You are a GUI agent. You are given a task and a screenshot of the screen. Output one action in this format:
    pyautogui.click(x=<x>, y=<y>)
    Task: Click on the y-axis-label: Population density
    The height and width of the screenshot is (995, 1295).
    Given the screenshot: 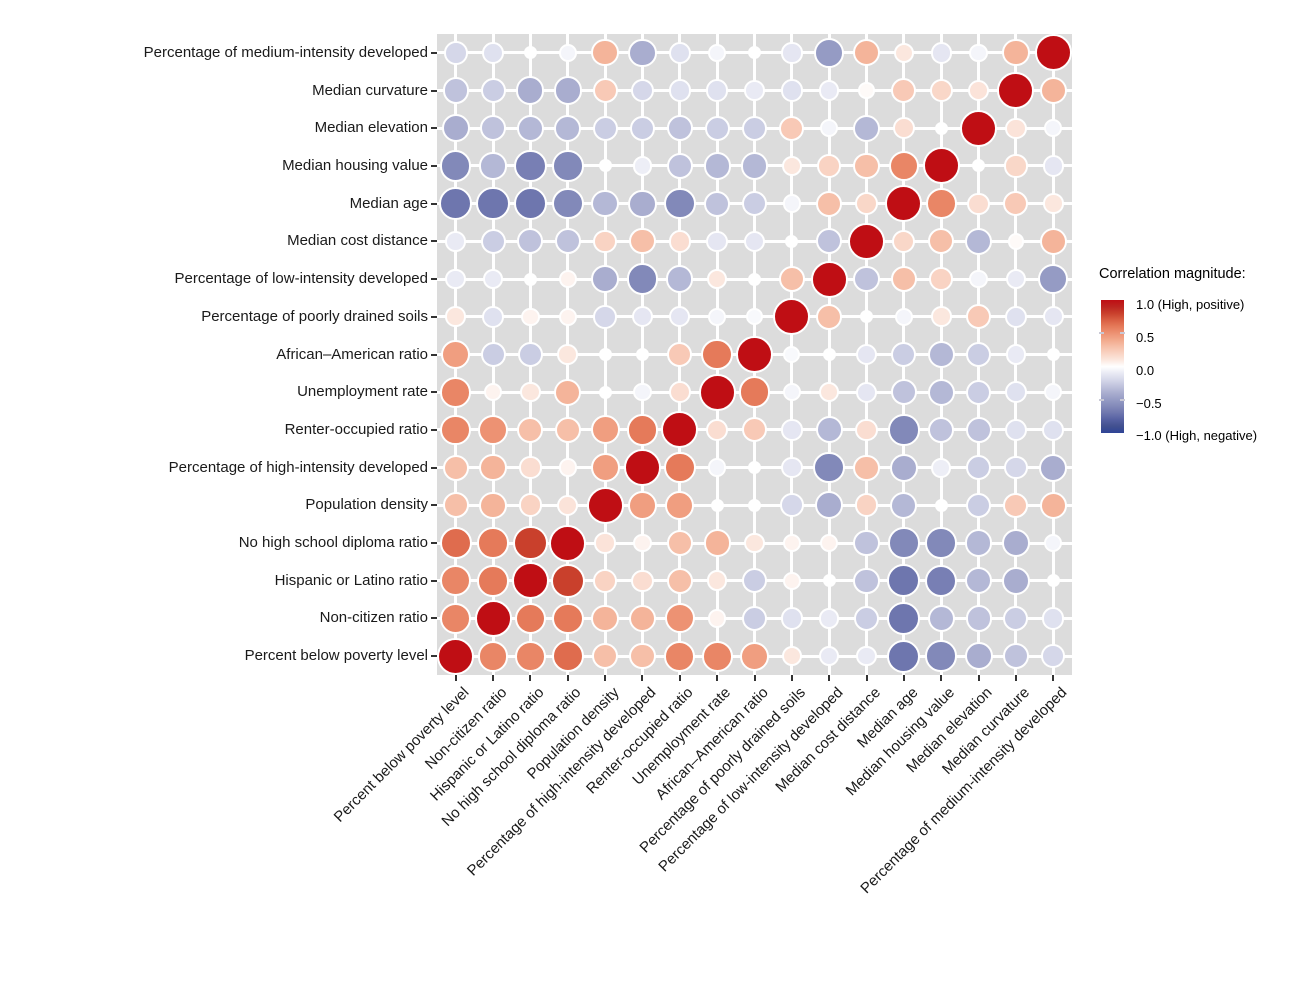 What is the action you would take?
    pyautogui.click(x=366, y=505)
    